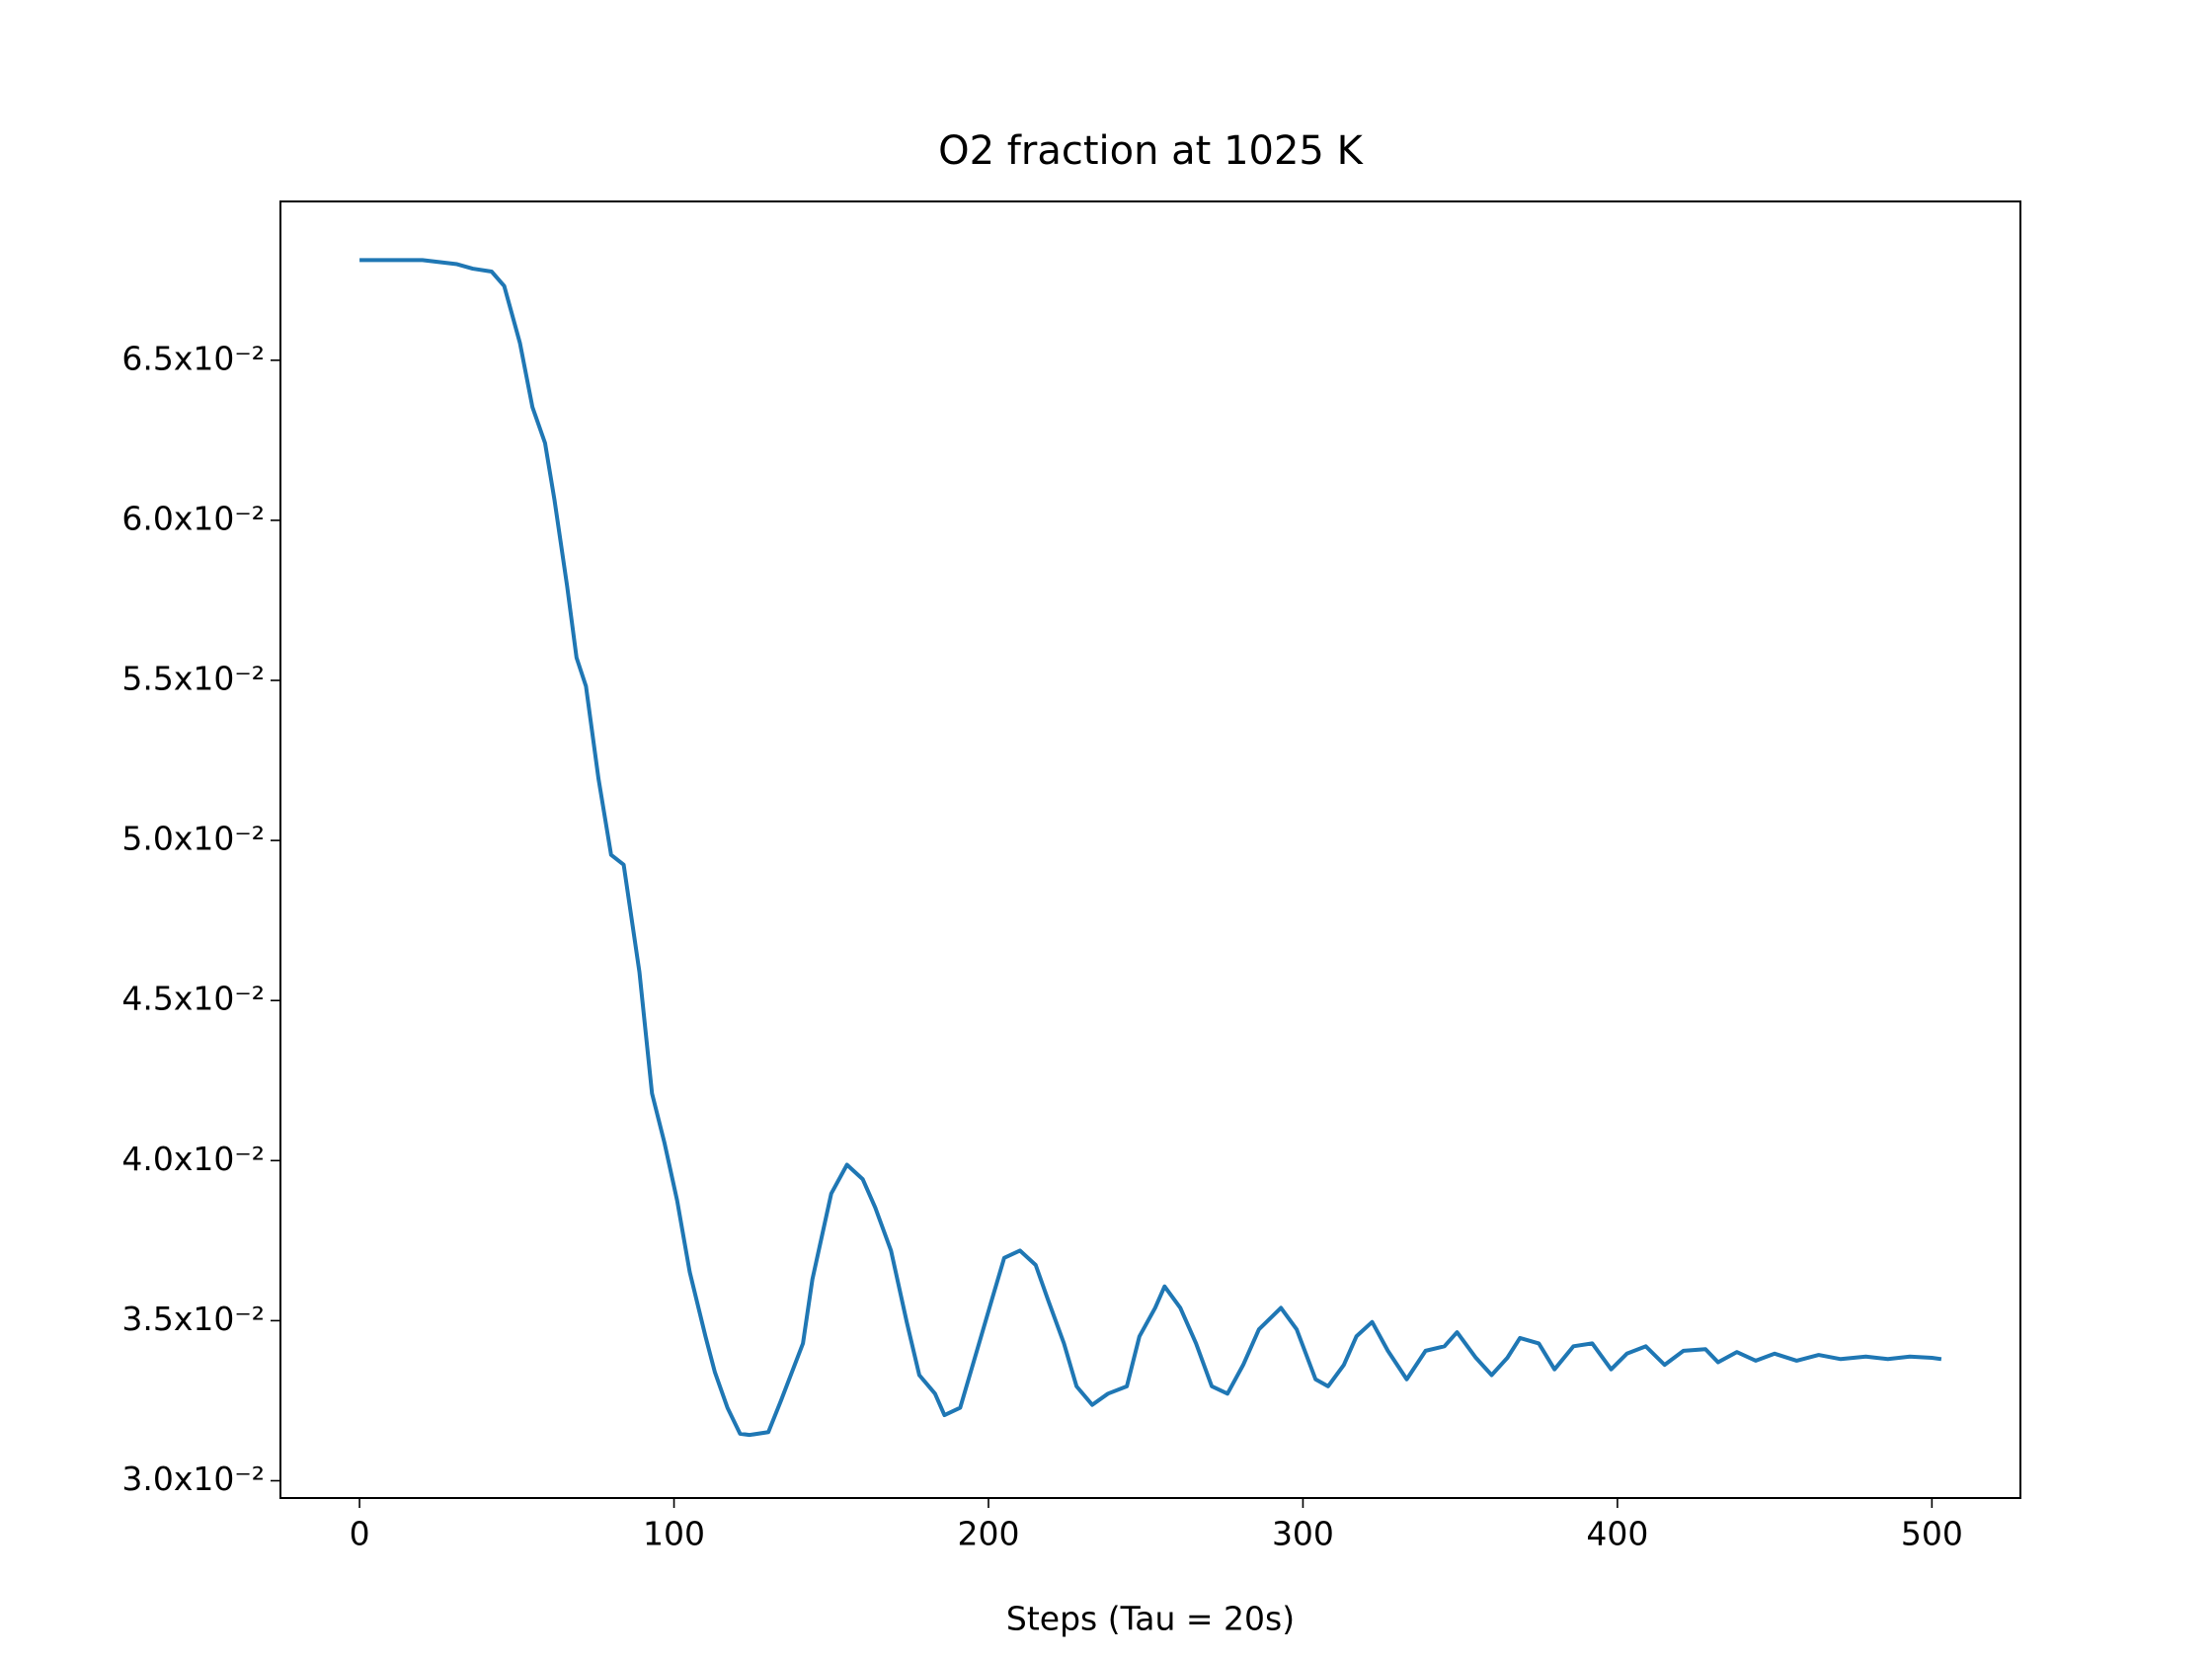 Image resolution: width=2212 pixels, height=1659 pixels. What do you see at coordinates (988, 1534) in the screenshot?
I see `x-tick-label: 200` at bounding box center [988, 1534].